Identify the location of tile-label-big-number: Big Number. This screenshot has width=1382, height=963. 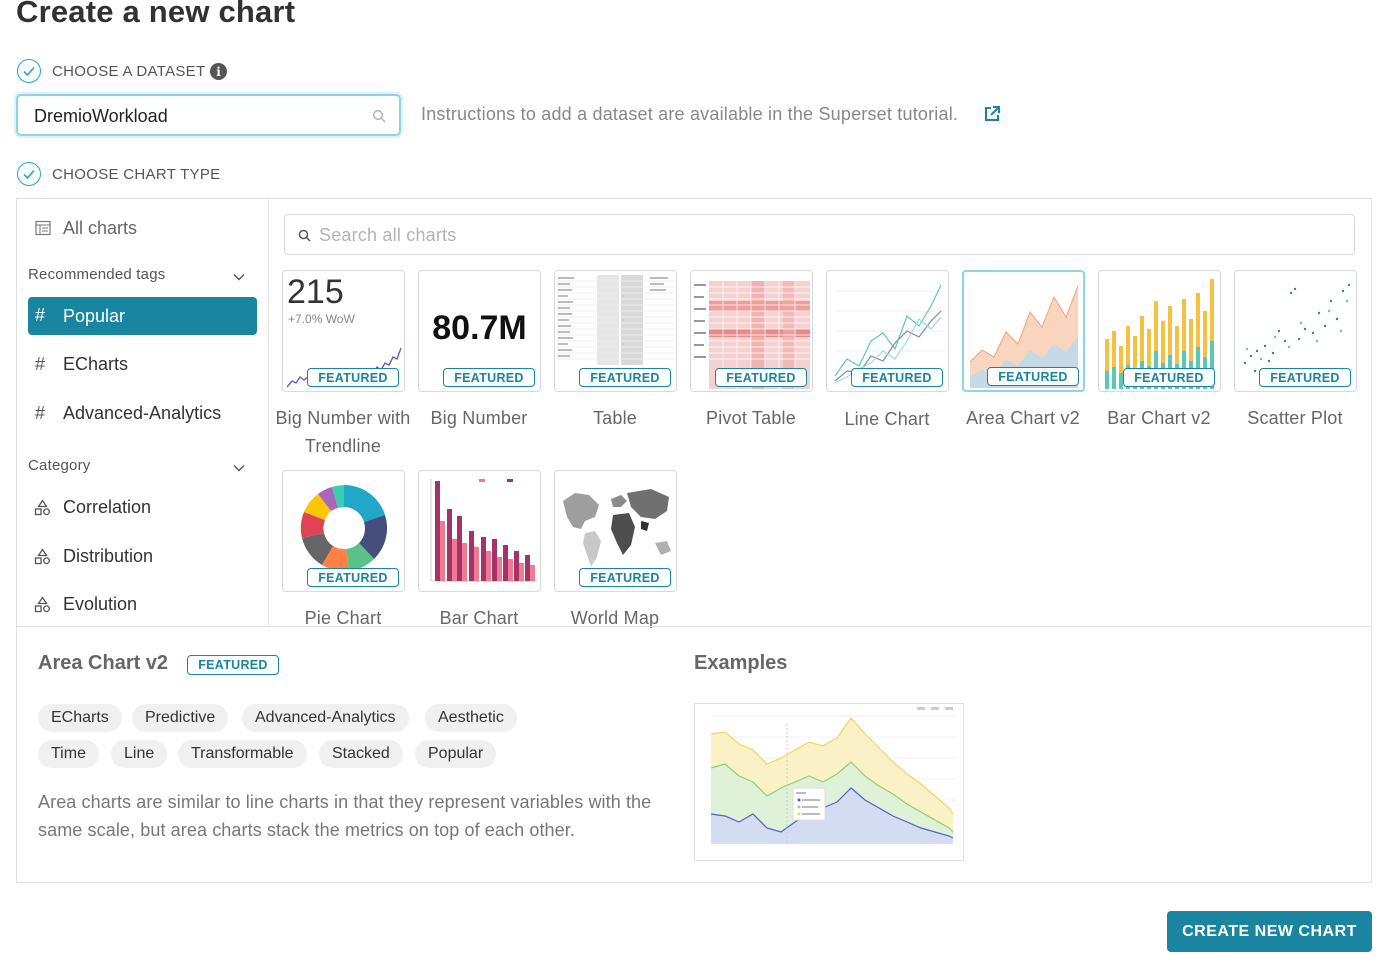
(479, 418).